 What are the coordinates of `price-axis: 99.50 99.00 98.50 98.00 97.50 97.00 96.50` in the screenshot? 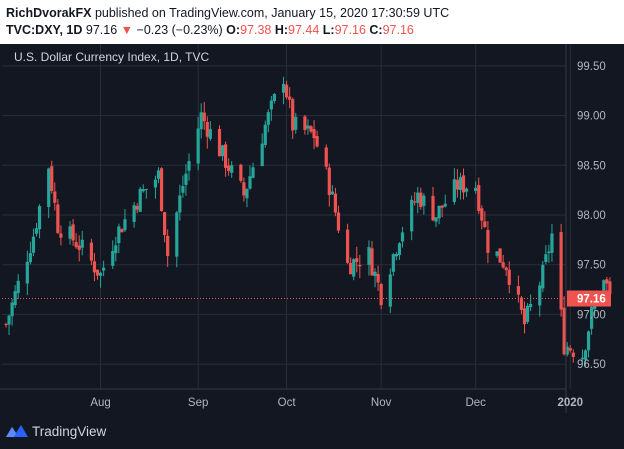 It's located at (585, 228).